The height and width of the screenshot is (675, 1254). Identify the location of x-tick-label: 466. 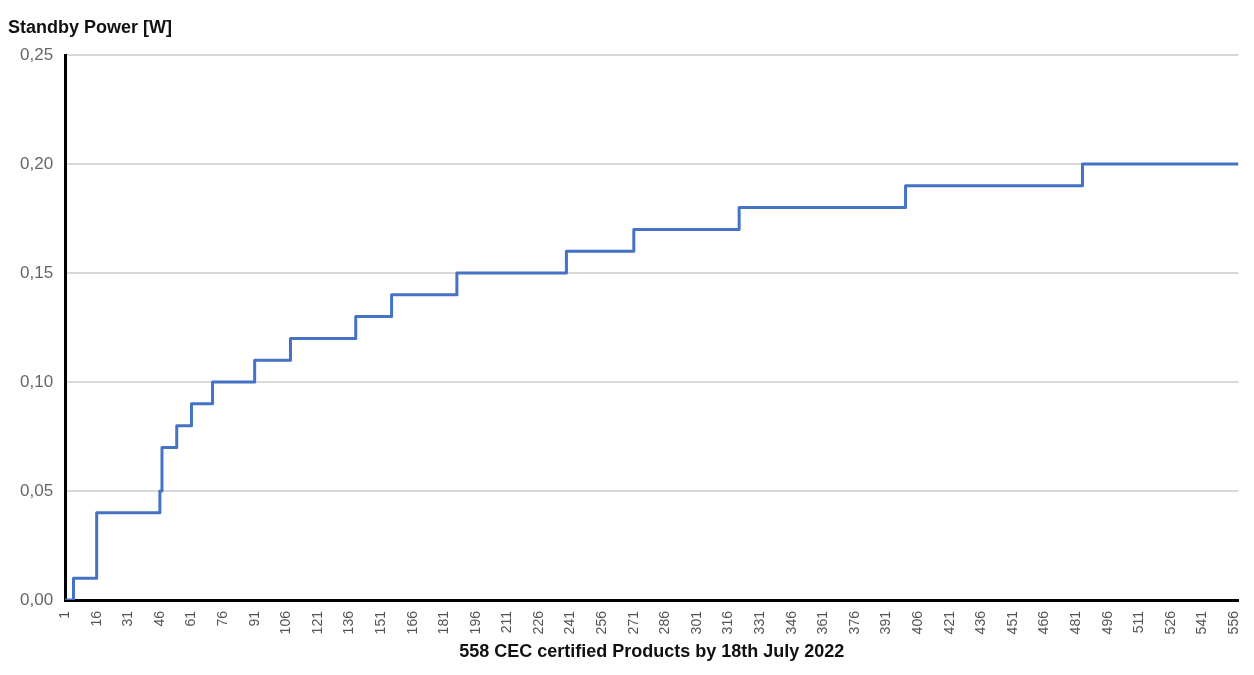
(1043, 622).